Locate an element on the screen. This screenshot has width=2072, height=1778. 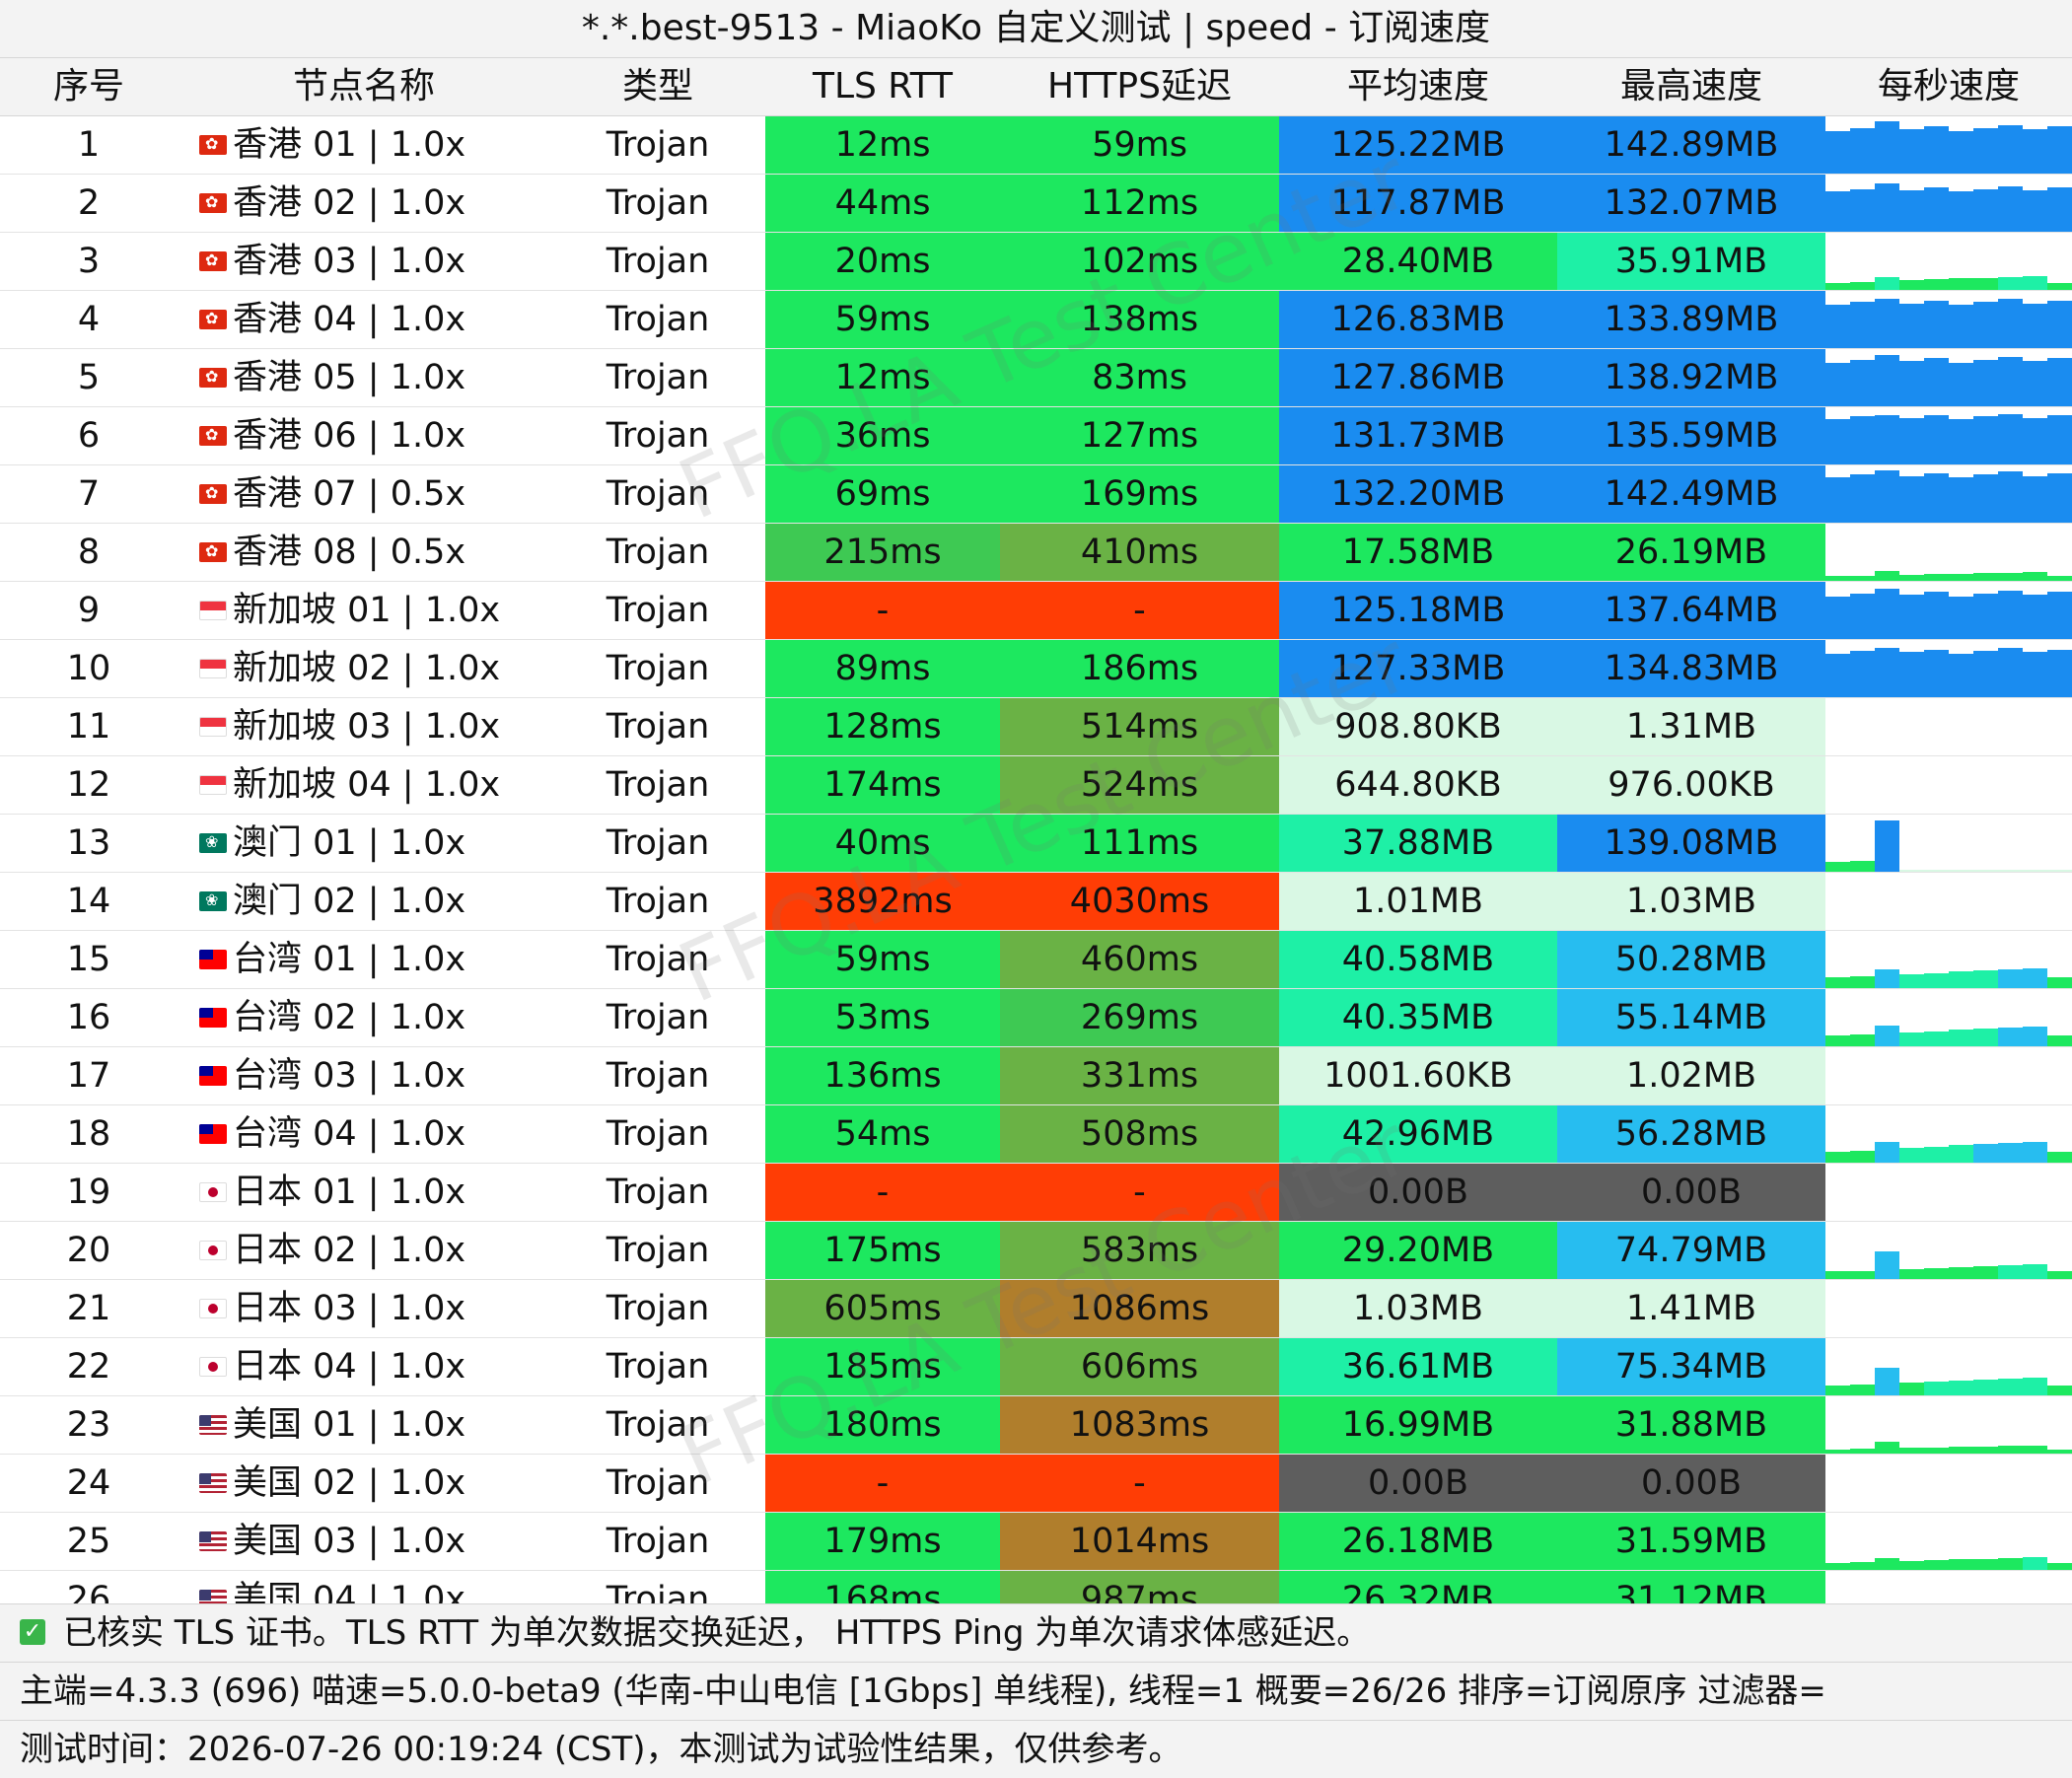
tls-rtt-cell: 215ms is located at coordinates (882, 552).